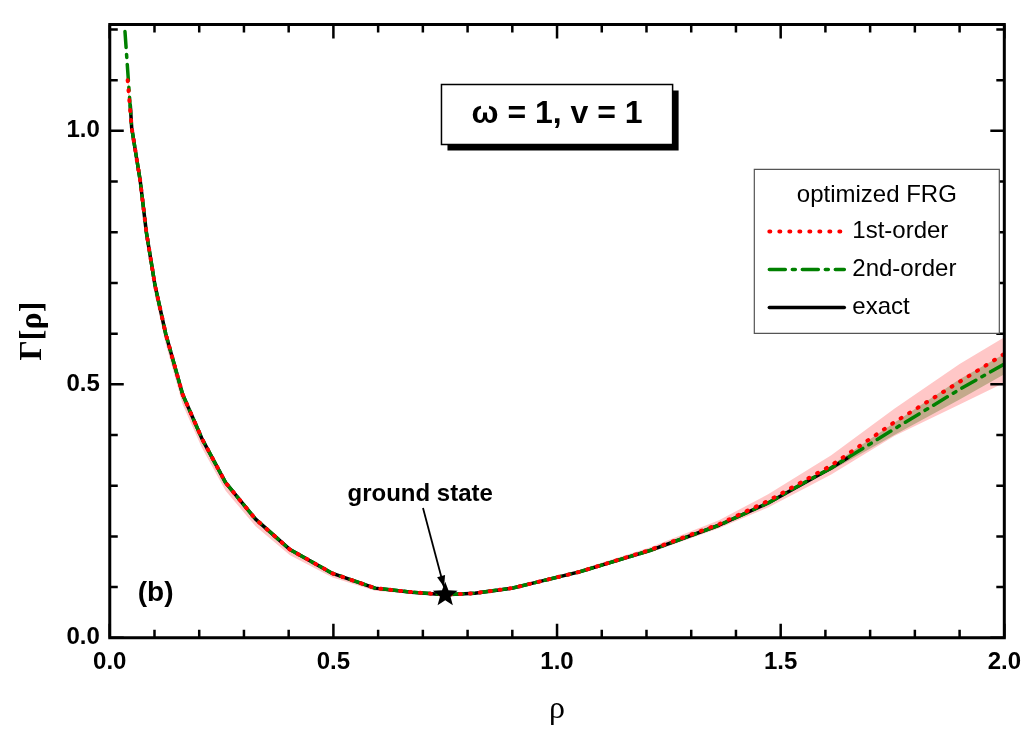 This screenshot has height=741, width=1031. What do you see at coordinates (557, 707) in the screenshot?
I see `x-axis-title: ρ` at bounding box center [557, 707].